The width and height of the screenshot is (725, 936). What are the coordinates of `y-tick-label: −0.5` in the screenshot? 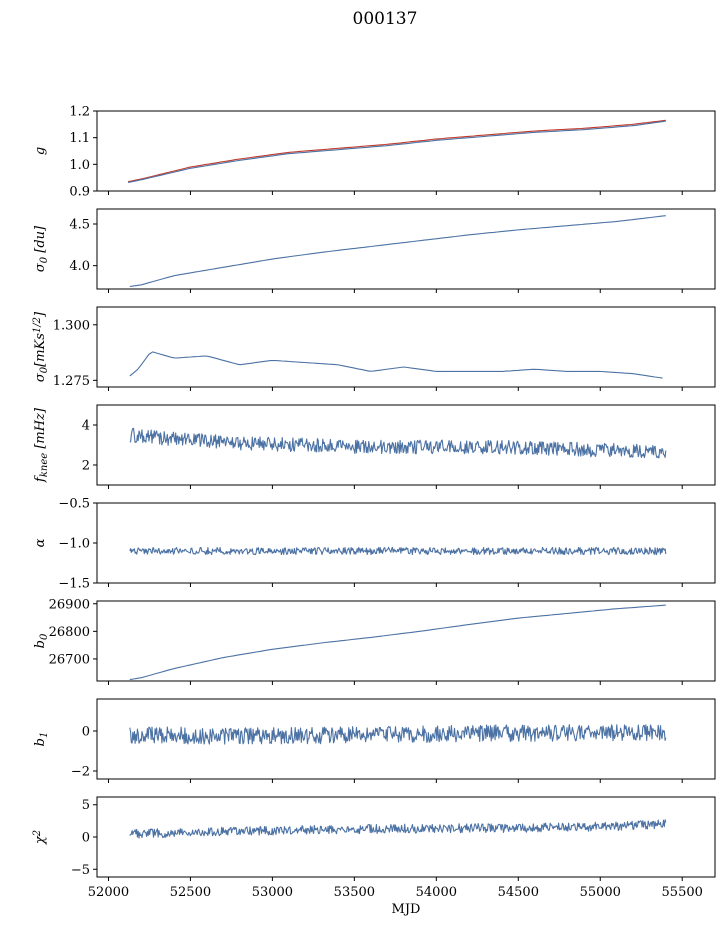 It's located at (74, 504).